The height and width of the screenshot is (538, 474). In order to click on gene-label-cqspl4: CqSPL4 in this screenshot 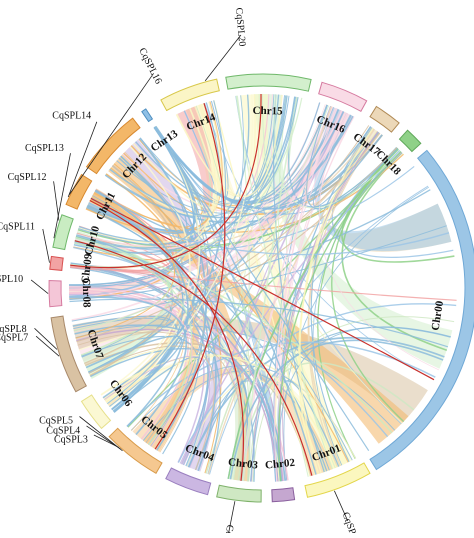, I will do `click(63, 430)`.